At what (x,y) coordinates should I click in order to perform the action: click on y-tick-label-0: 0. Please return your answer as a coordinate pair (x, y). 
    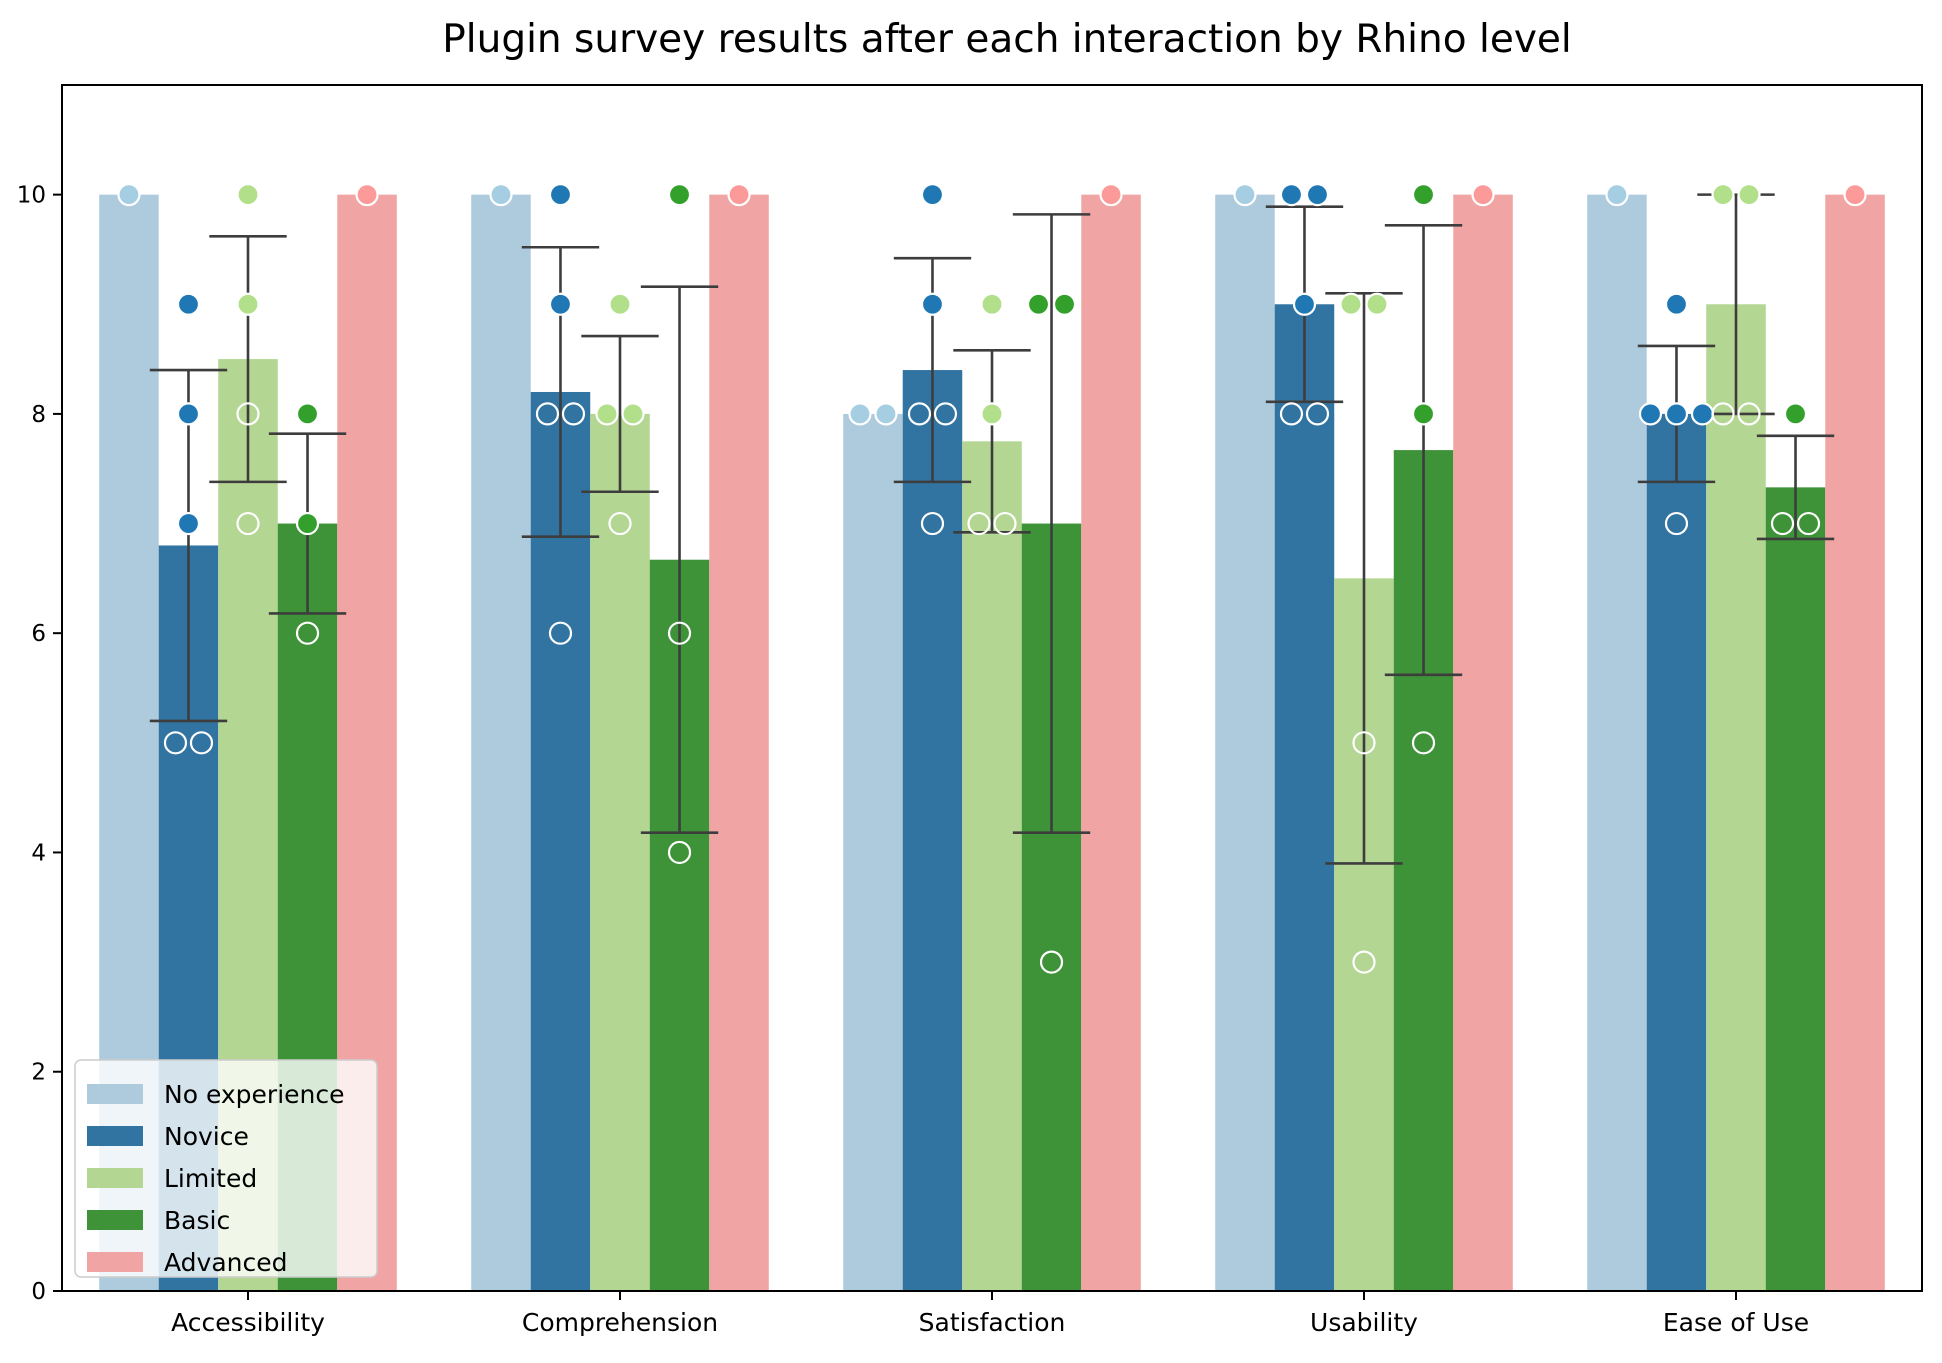
    Looking at the image, I should click on (38, 1292).